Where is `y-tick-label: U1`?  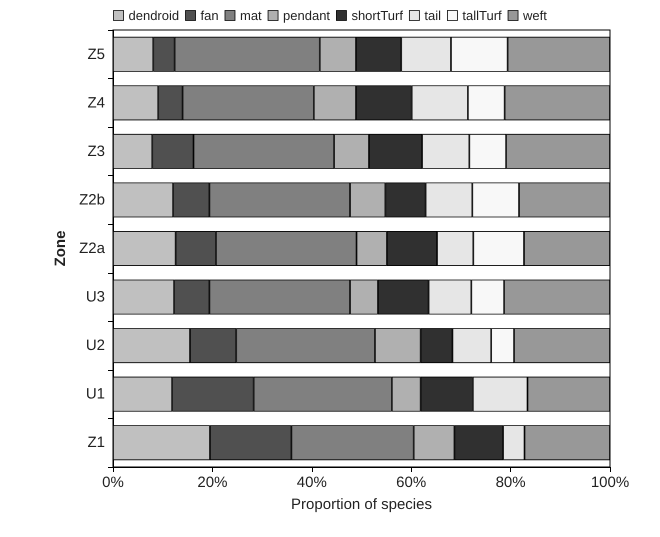 y-tick-label: U1 is located at coordinates (95, 394).